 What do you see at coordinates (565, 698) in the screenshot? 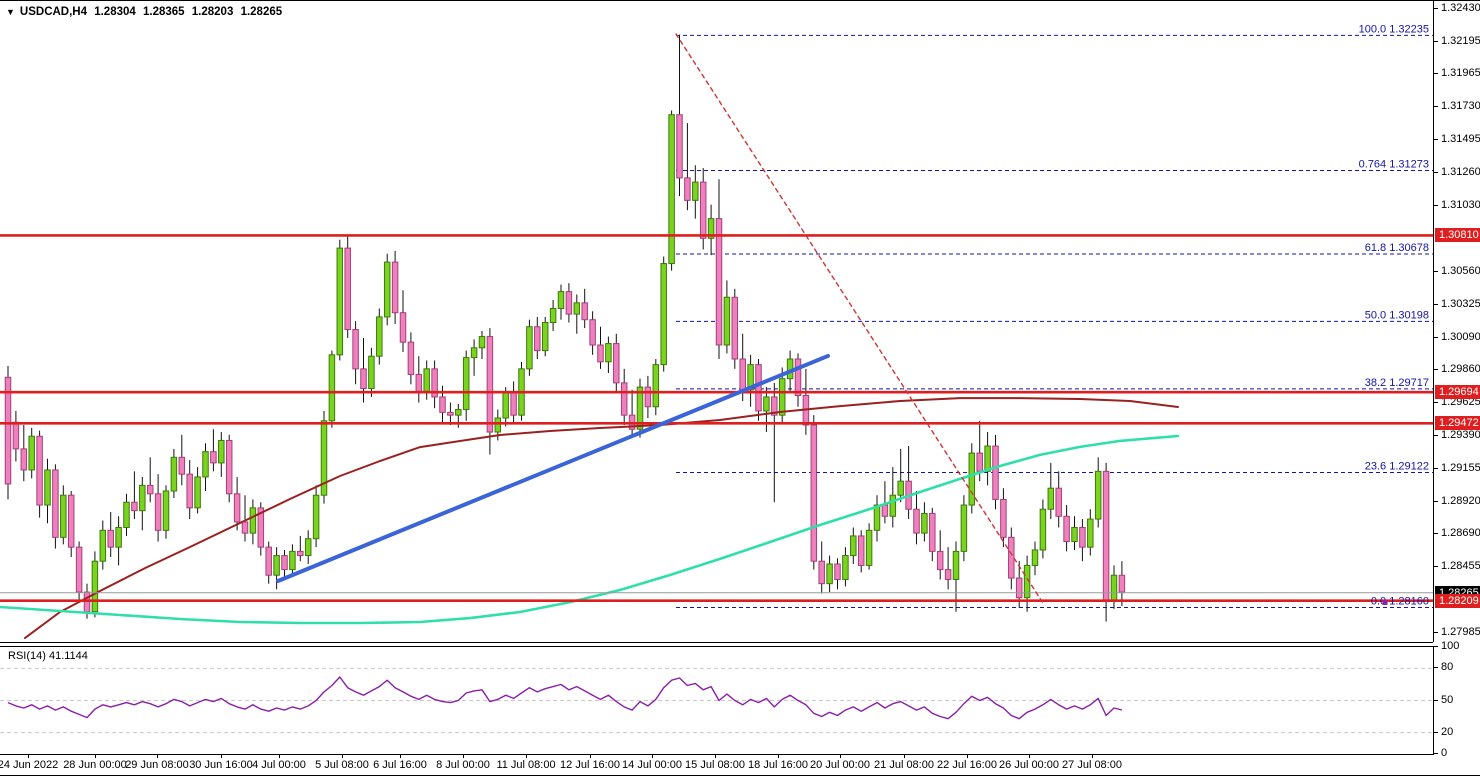
I see `rsi-line` at bounding box center [565, 698].